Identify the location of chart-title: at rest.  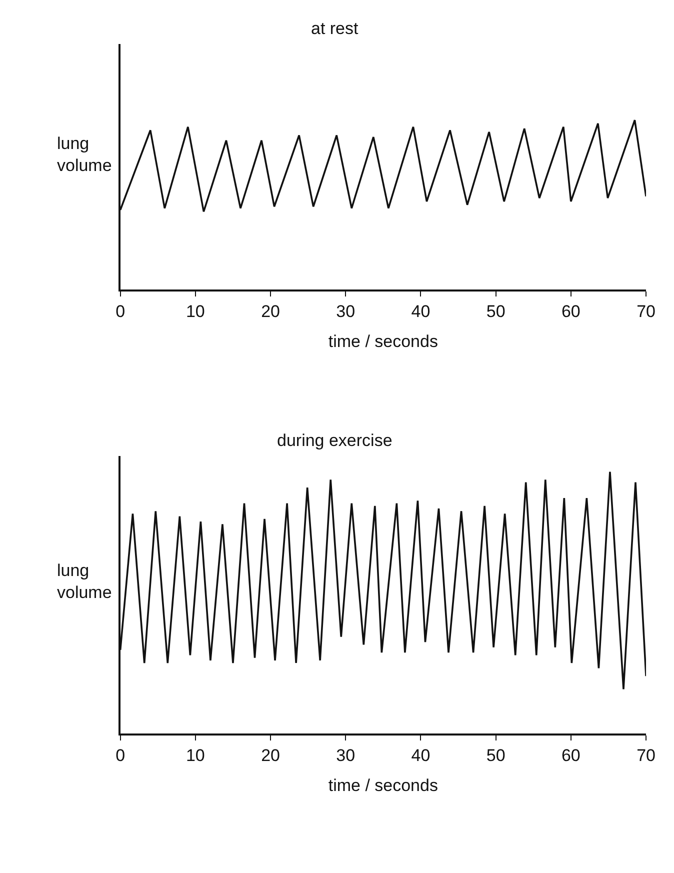
(335, 28).